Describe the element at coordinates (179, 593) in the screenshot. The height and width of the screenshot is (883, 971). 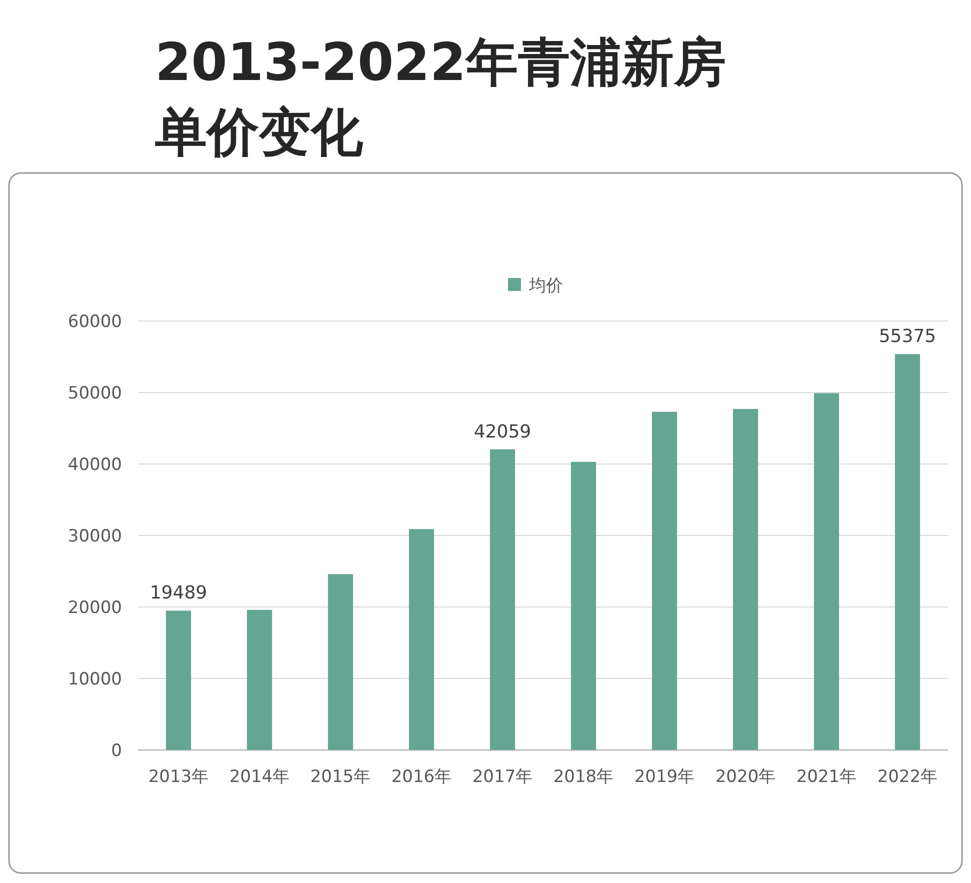
I see `data-label: 19489` at that location.